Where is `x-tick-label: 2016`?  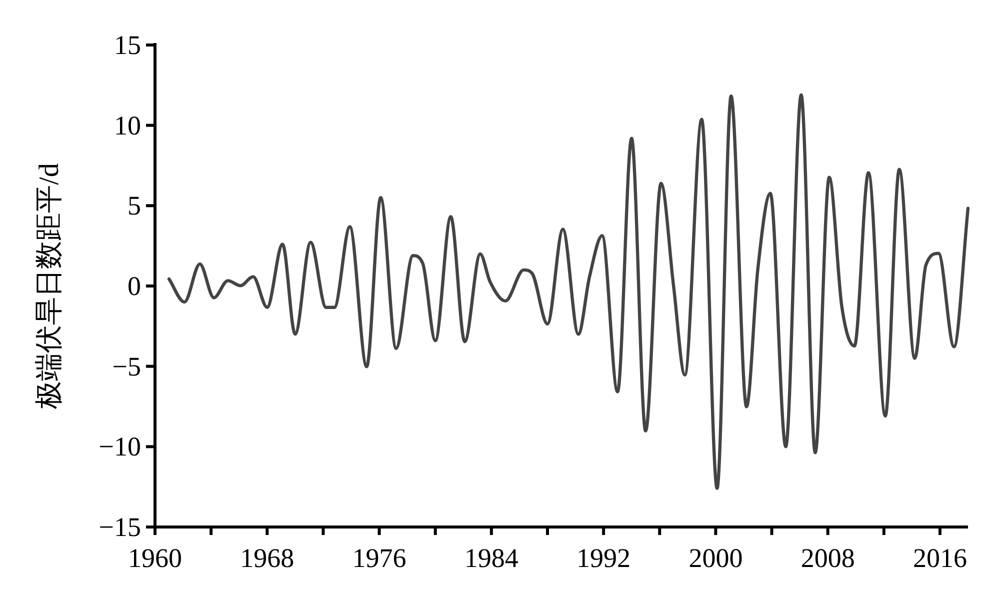 x-tick-label: 2016 is located at coordinates (939, 558).